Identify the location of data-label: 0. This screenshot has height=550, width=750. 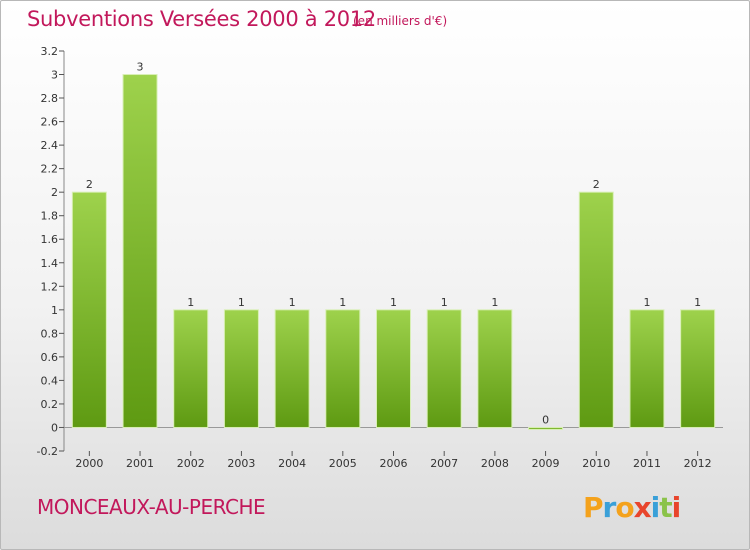
(545, 419).